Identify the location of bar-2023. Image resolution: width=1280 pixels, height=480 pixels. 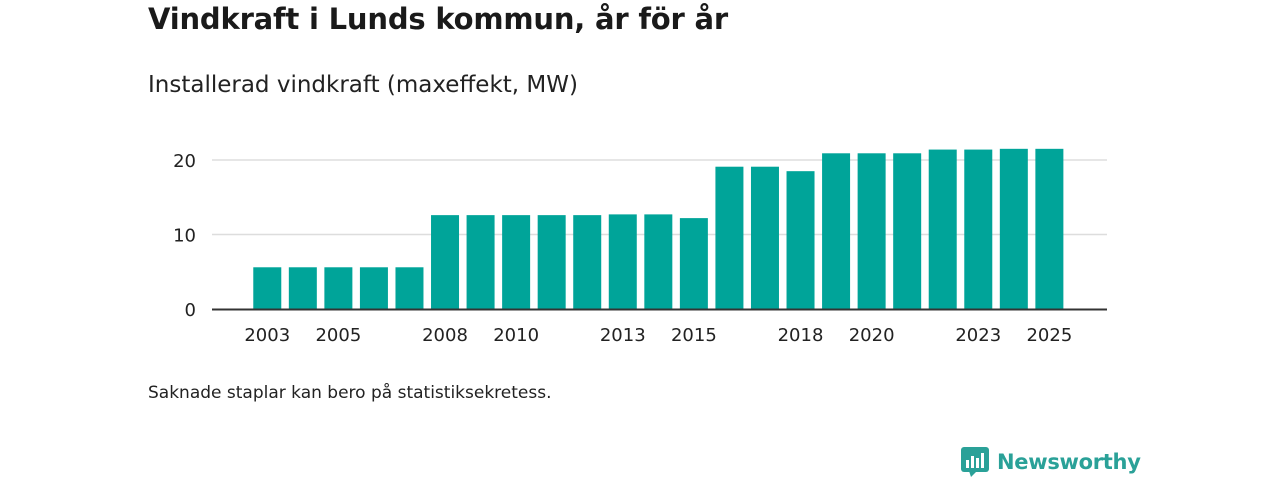
(978, 229).